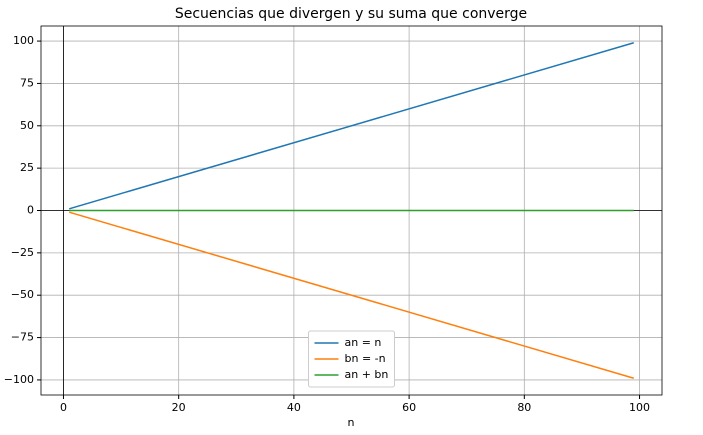  Describe the element at coordinates (294, 407) in the screenshot. I see `x-tick-label: 40` at that location.